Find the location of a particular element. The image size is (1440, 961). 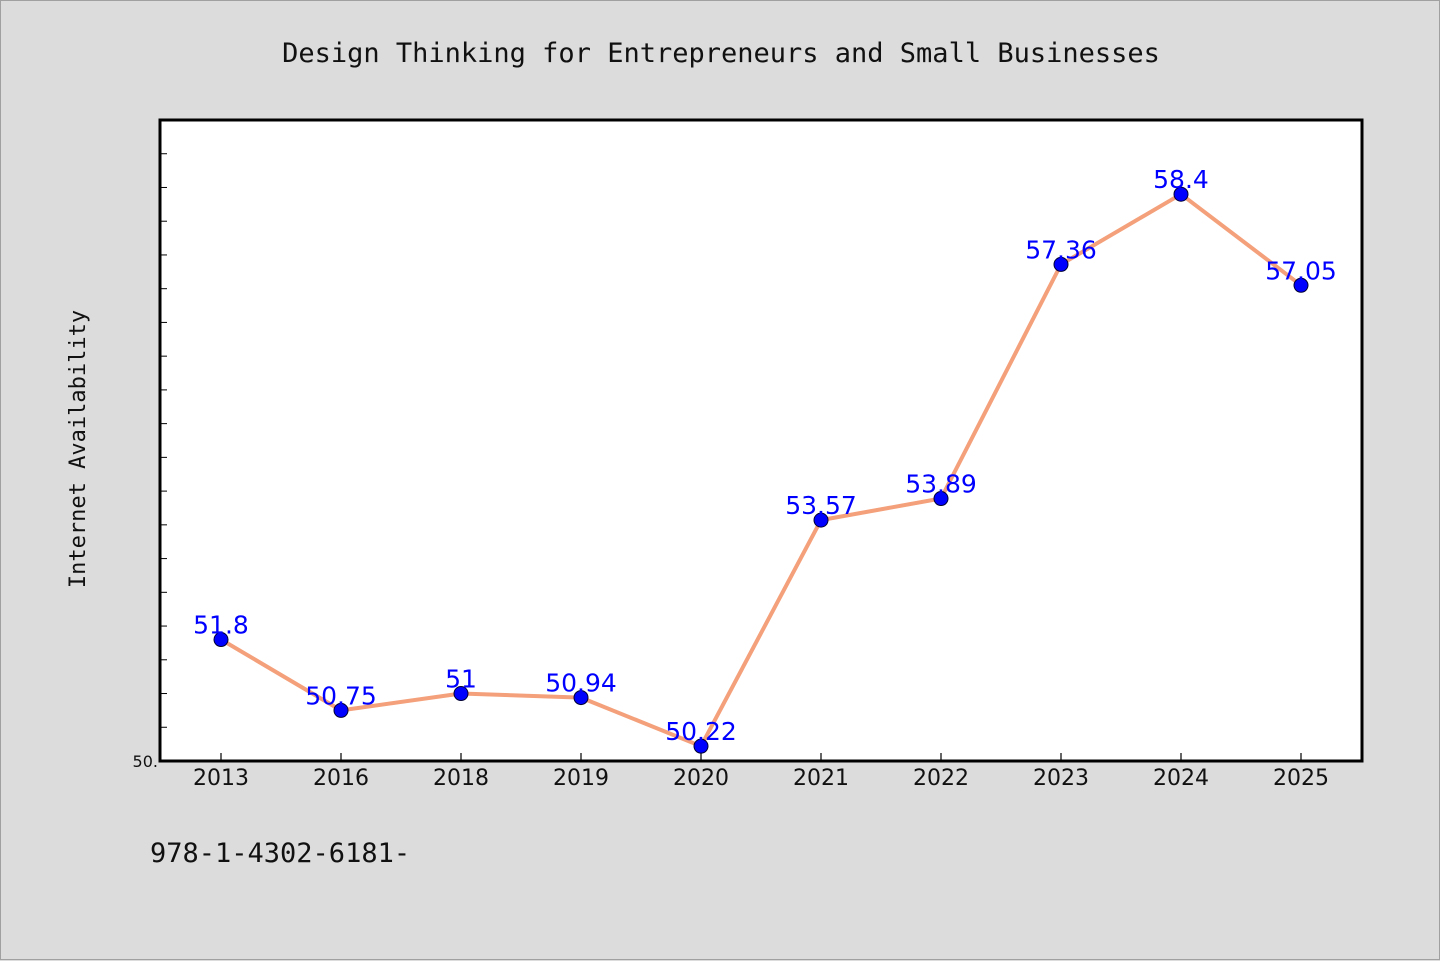

x-tick-label: 2019 is located at coordinates (581, 778).